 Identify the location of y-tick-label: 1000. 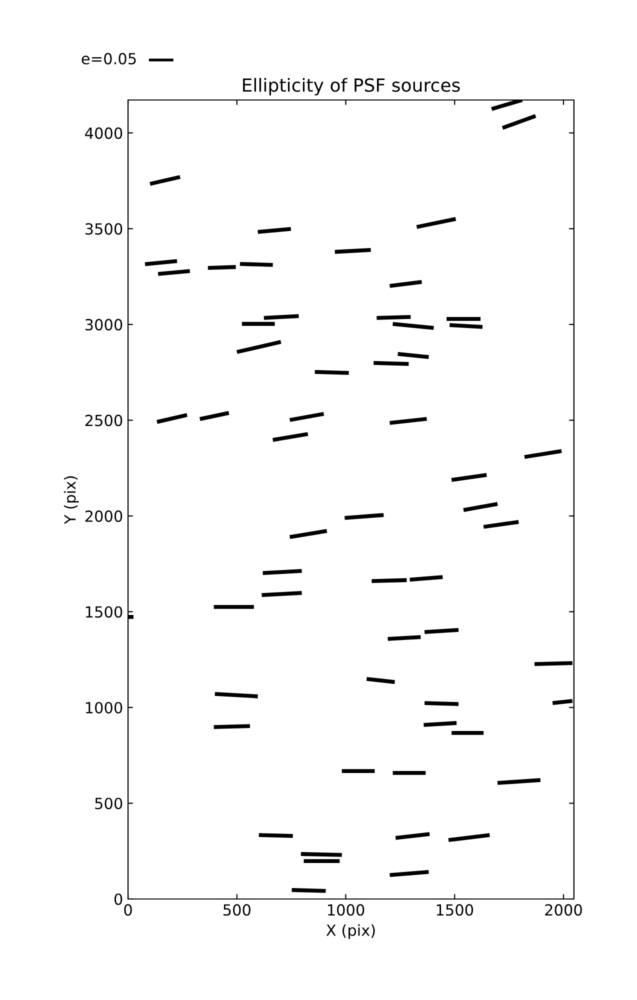
(104, 708).